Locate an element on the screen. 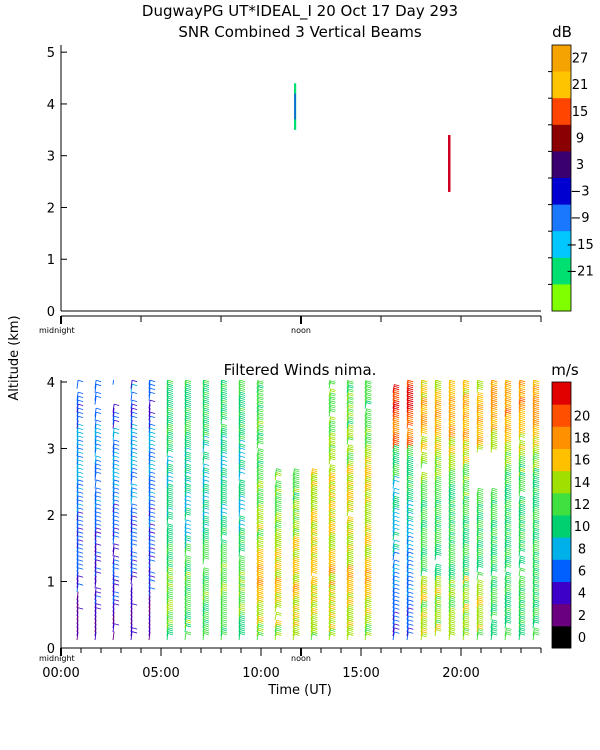 This screenshot has width=600, height=750. snr-y-tick-label: 1 is located at coordinates (51, 260).